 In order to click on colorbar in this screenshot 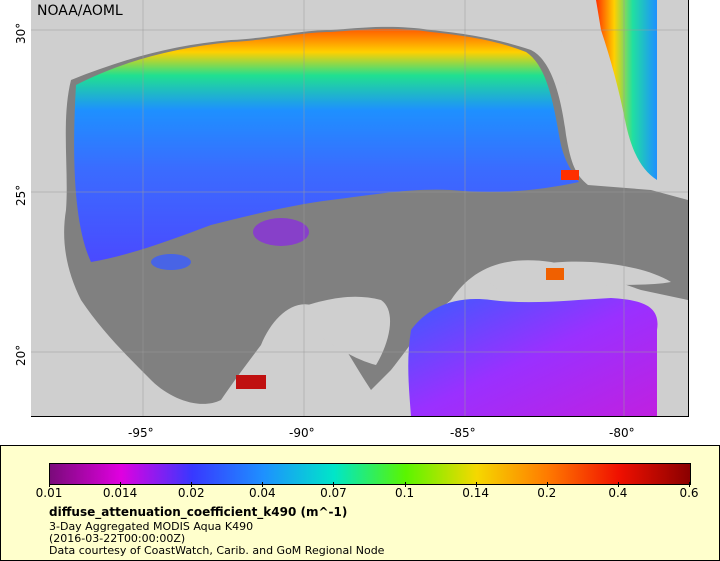, I will do `click(370, 474)`.